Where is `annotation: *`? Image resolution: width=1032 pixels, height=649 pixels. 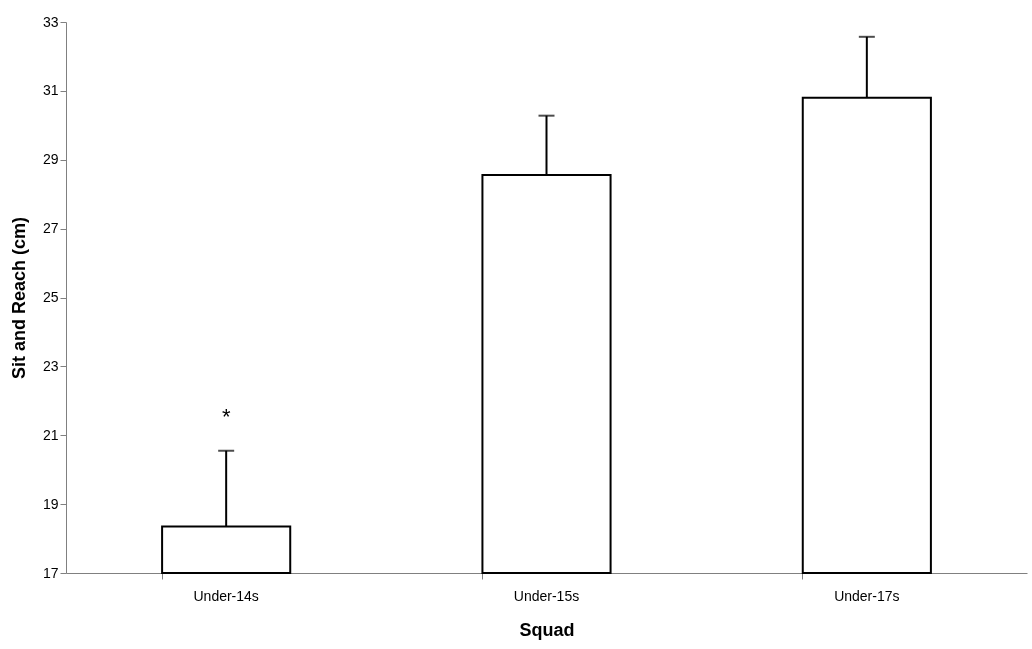
annotation: * is located at coordinates (226, 416).